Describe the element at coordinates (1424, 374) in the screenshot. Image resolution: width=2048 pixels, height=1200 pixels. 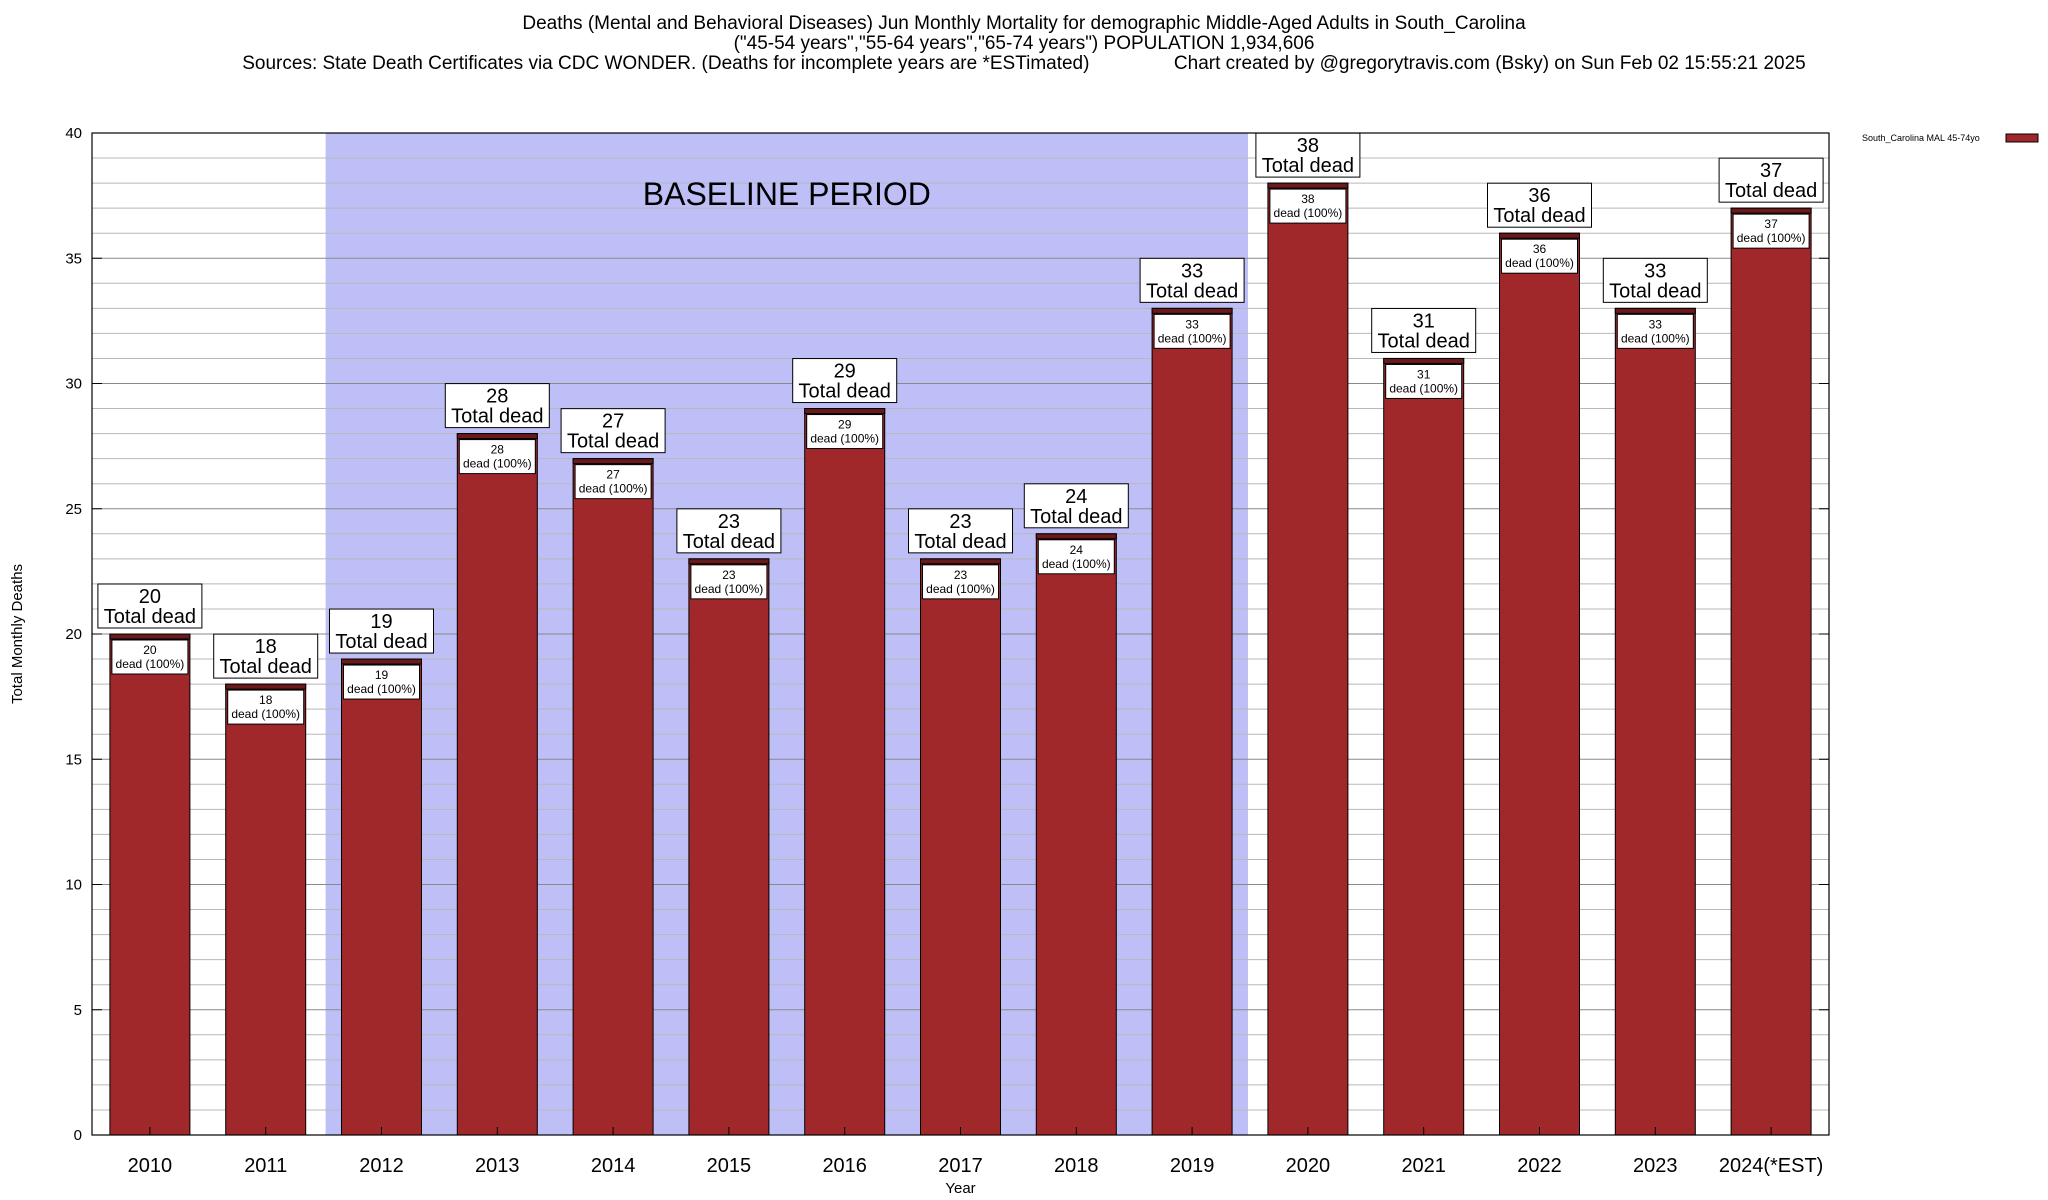
I see `bar-inner-value-label: 31` at that location.